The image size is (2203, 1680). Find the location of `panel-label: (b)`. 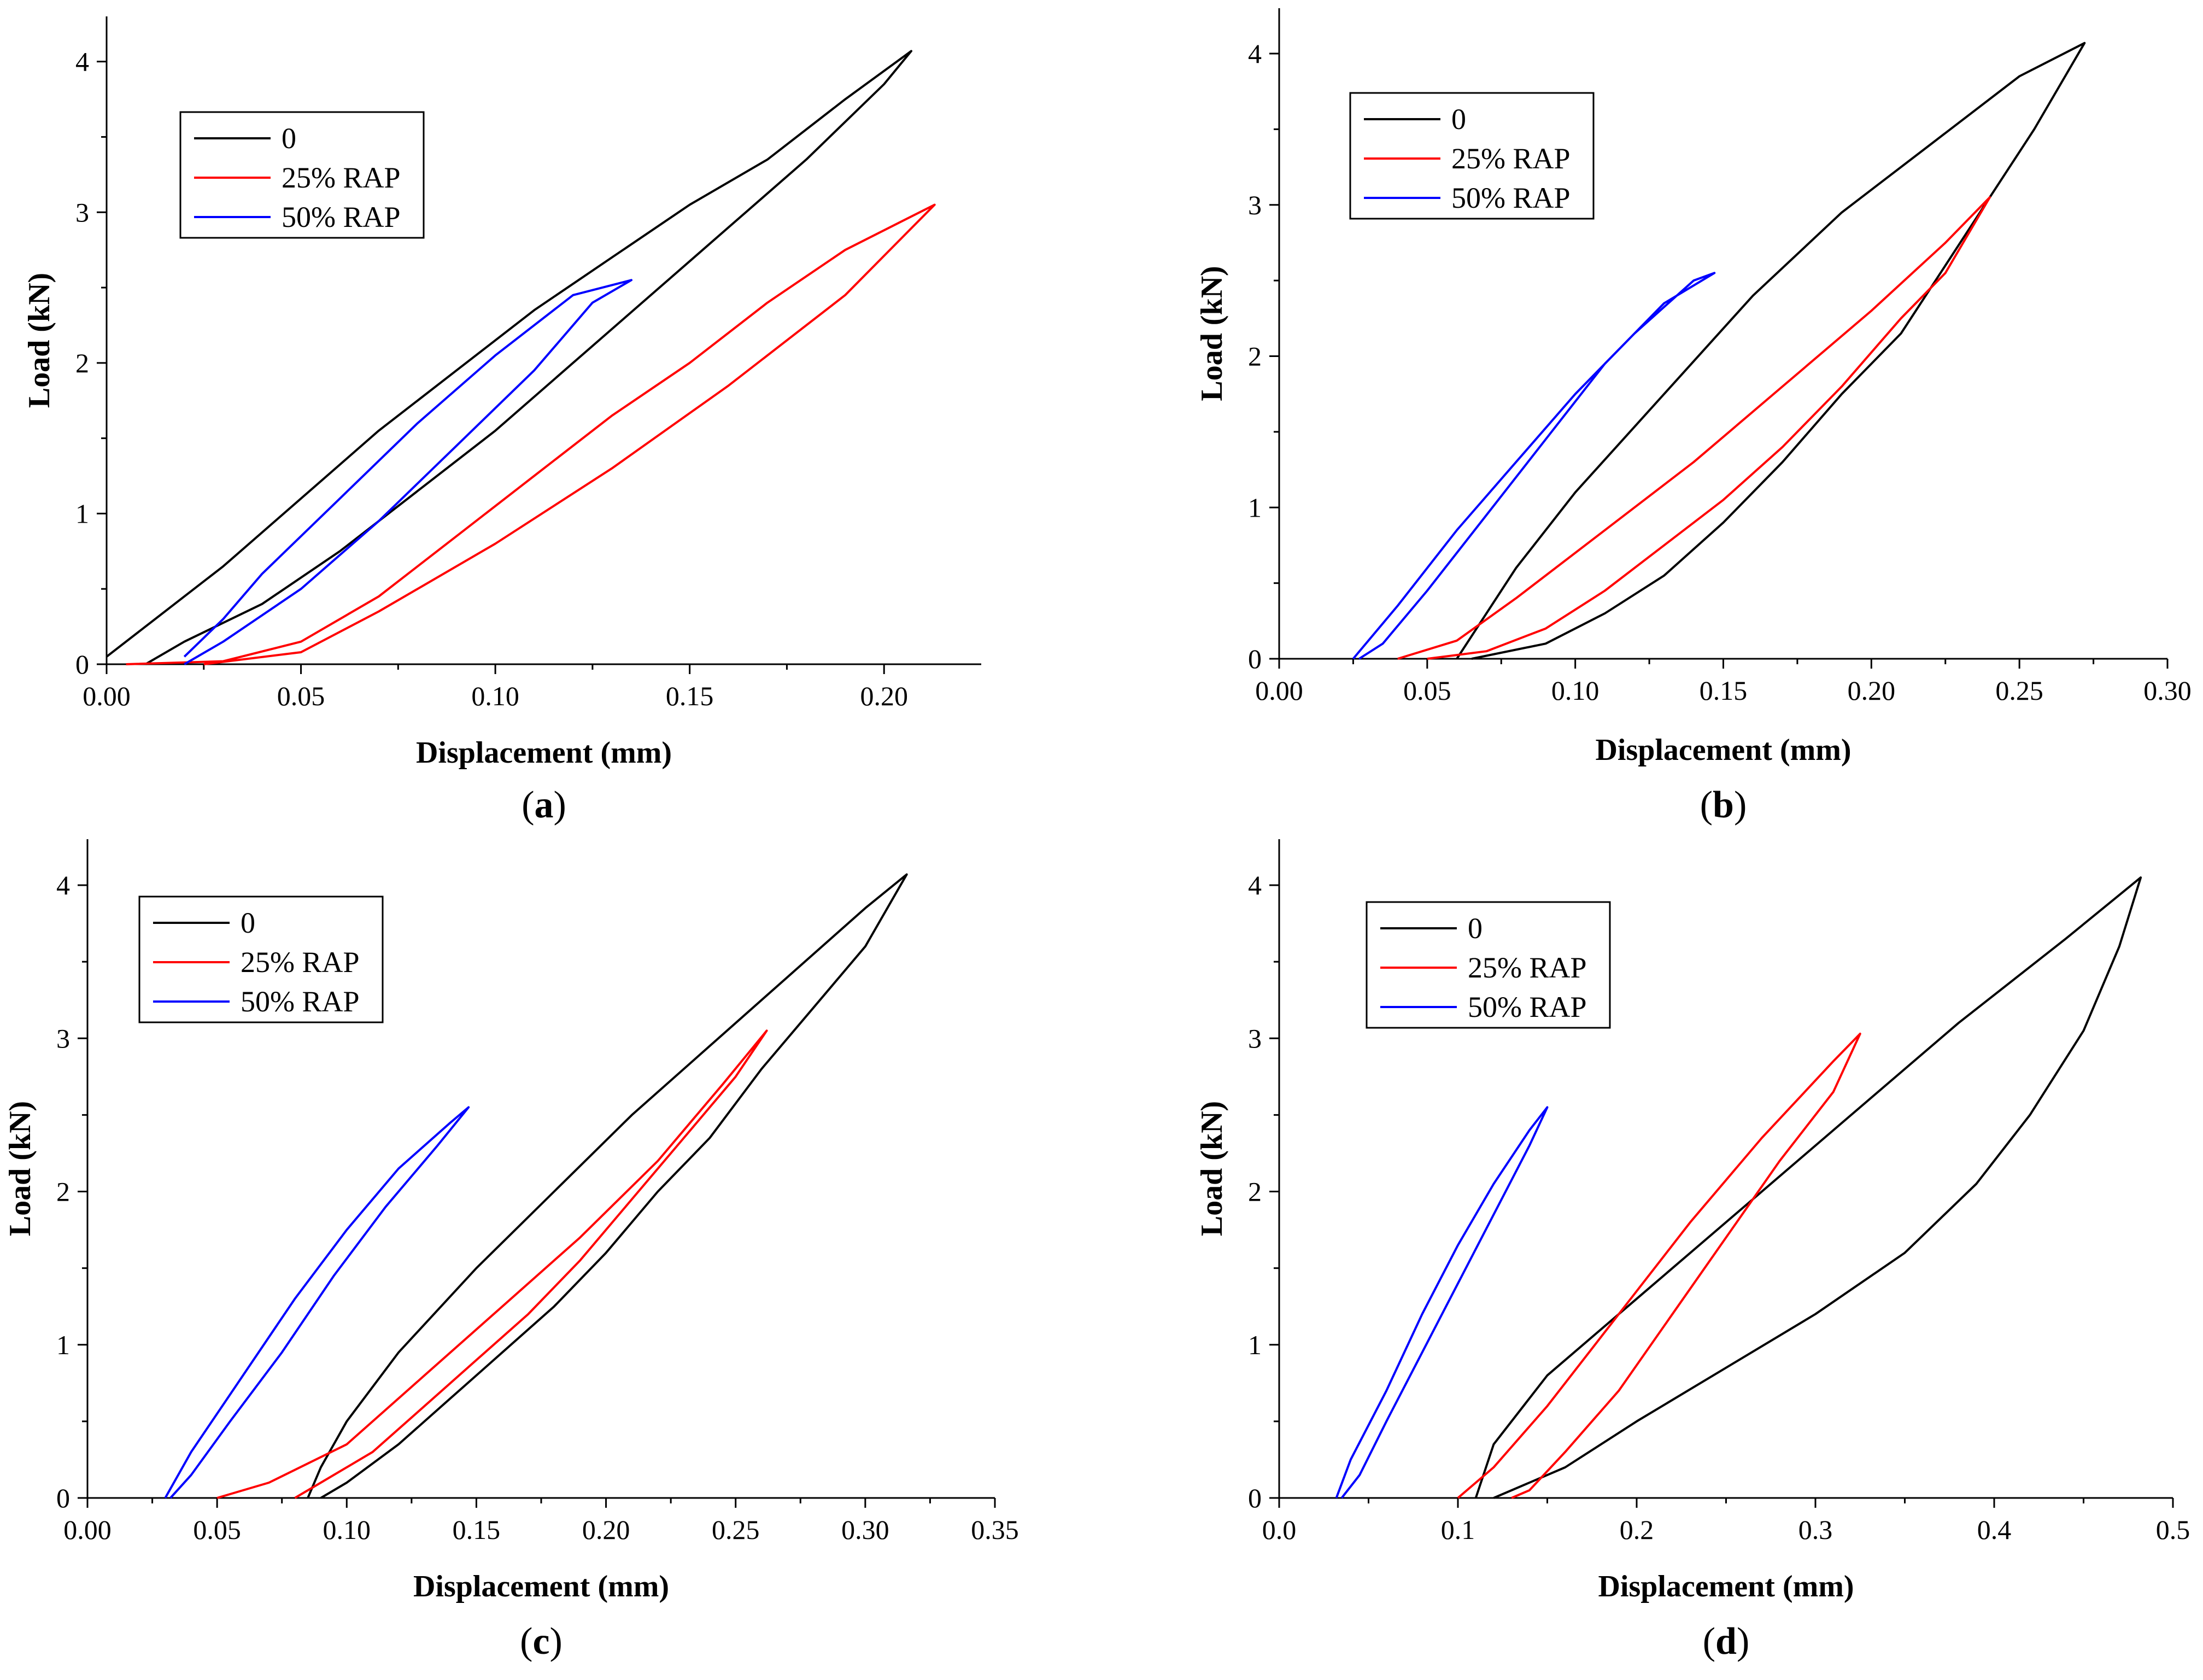

panel-label: (b) is located at coordinates (1723, 805).